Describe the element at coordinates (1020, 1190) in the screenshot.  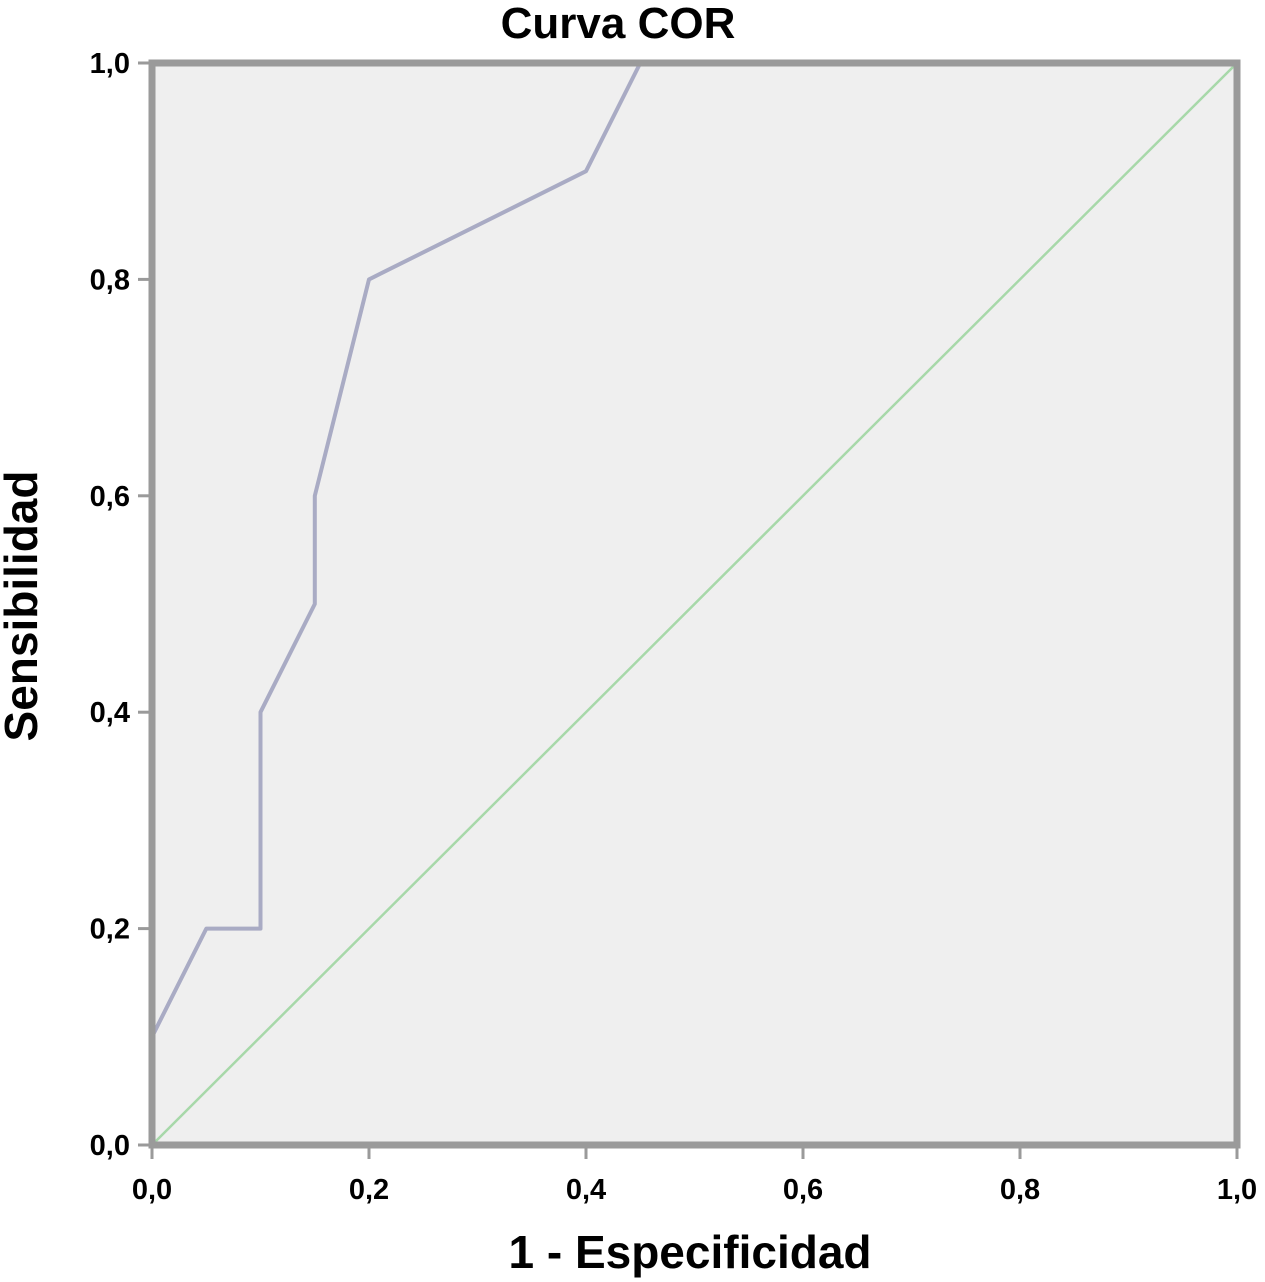
I see `x-tick-label: 0,8` at that location.